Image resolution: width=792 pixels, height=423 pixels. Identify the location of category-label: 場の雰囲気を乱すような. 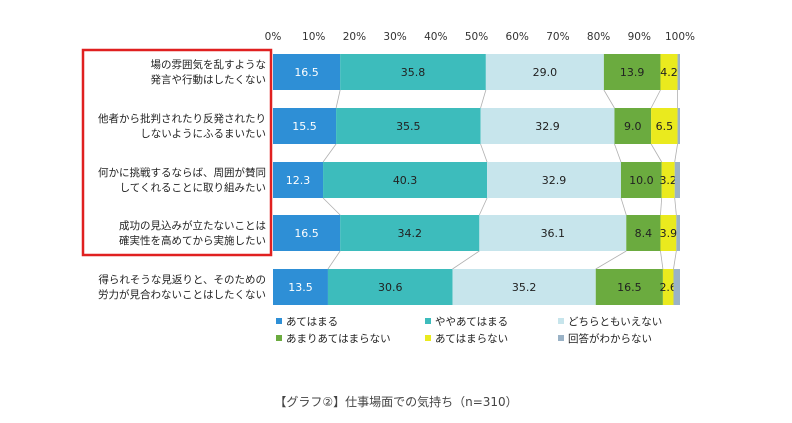
(209, 64).